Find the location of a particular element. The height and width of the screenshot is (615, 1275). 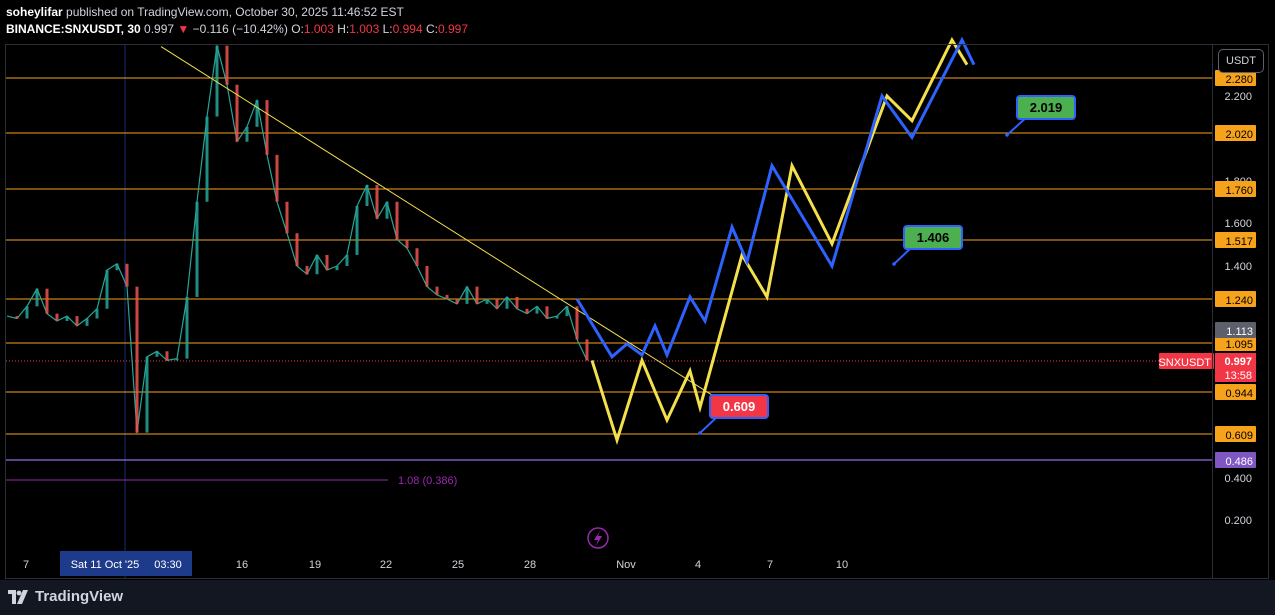

target-callout: 1.406 is located at coordinates (927, 245).